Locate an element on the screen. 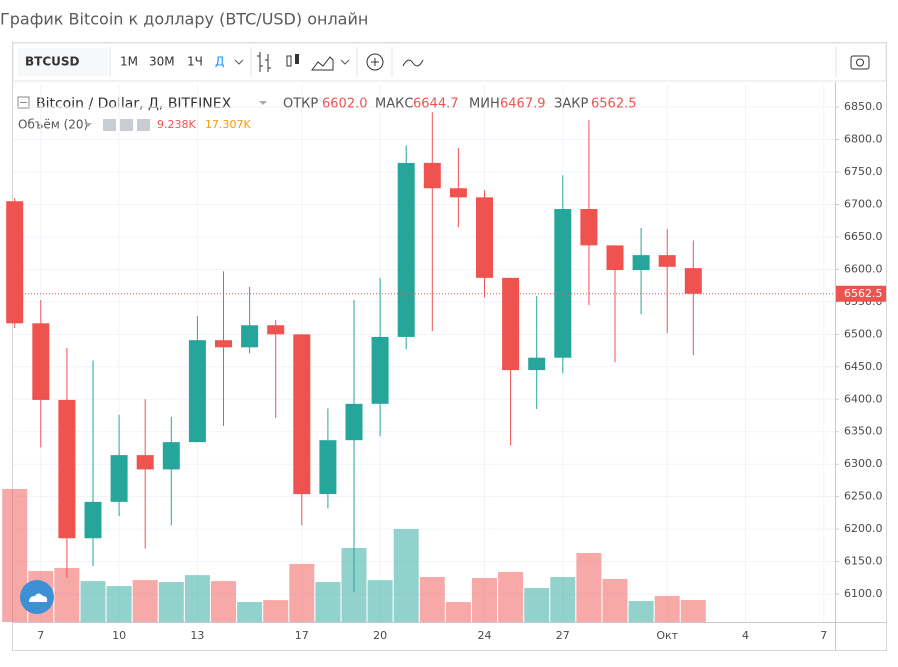 The image size is (898, 667). y-tick-label: 6700.0 is located at coordinates (863, 203).